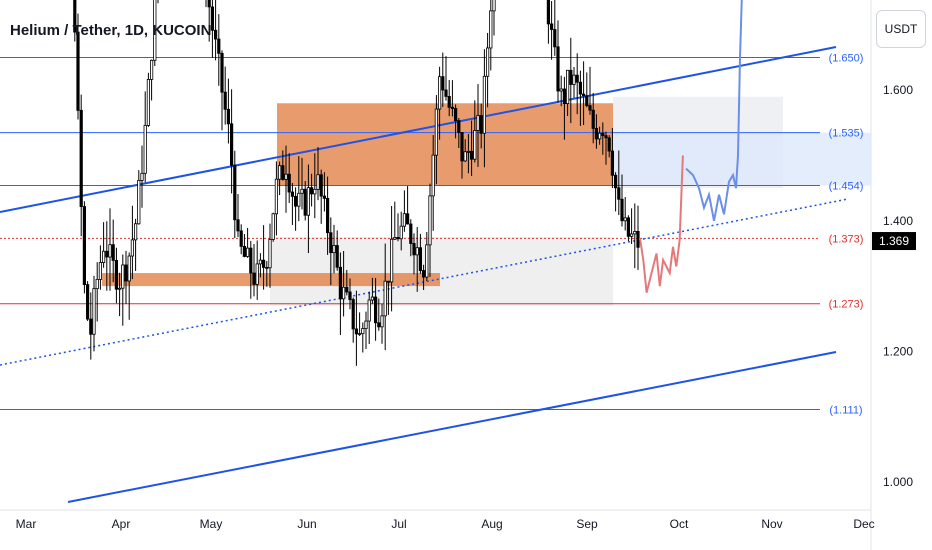 This screenshot has width=932, height=550. What do you see at coordinates (898, 90) in the screenshot?
I see `y-tick-label: 1.600` at bounding box center [898, 90].